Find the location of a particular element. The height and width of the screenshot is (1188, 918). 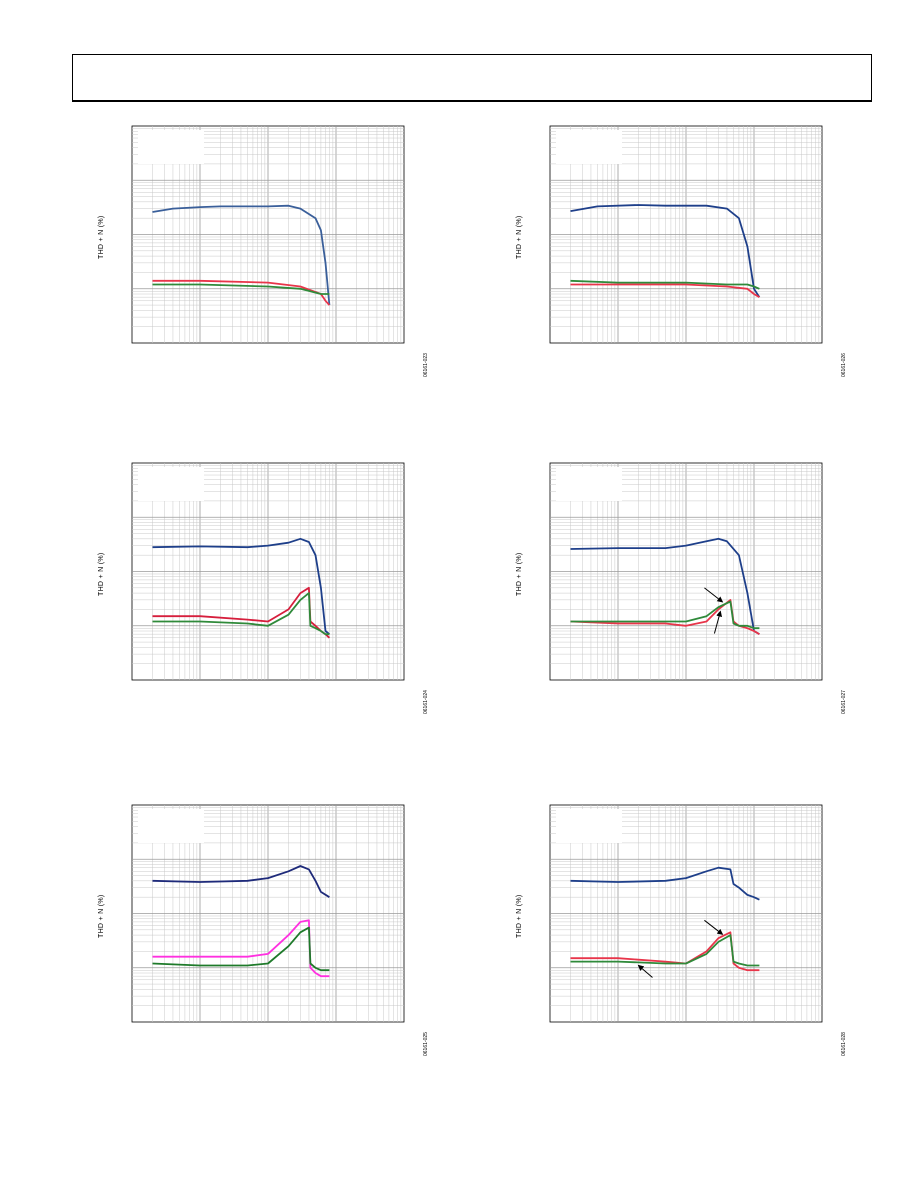

chart-panel-2: THD + N (%) 06161-026 is located at coordinates (680, 258).